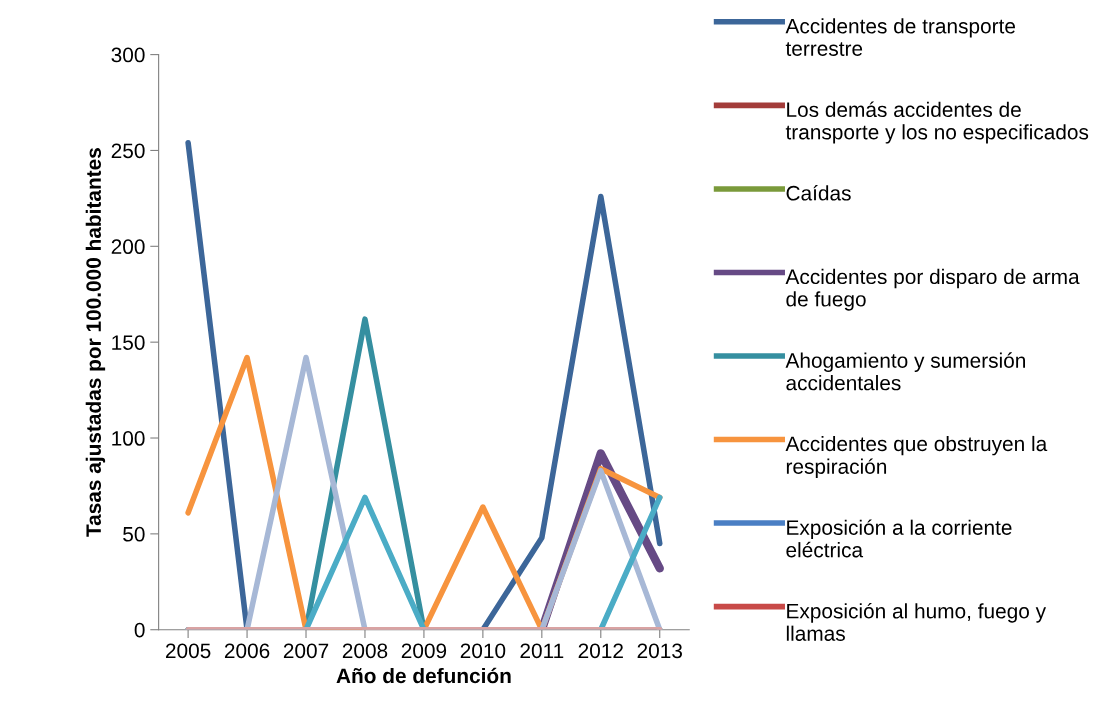  I want to click on x-tick-label: 2013, so click(659, 651).